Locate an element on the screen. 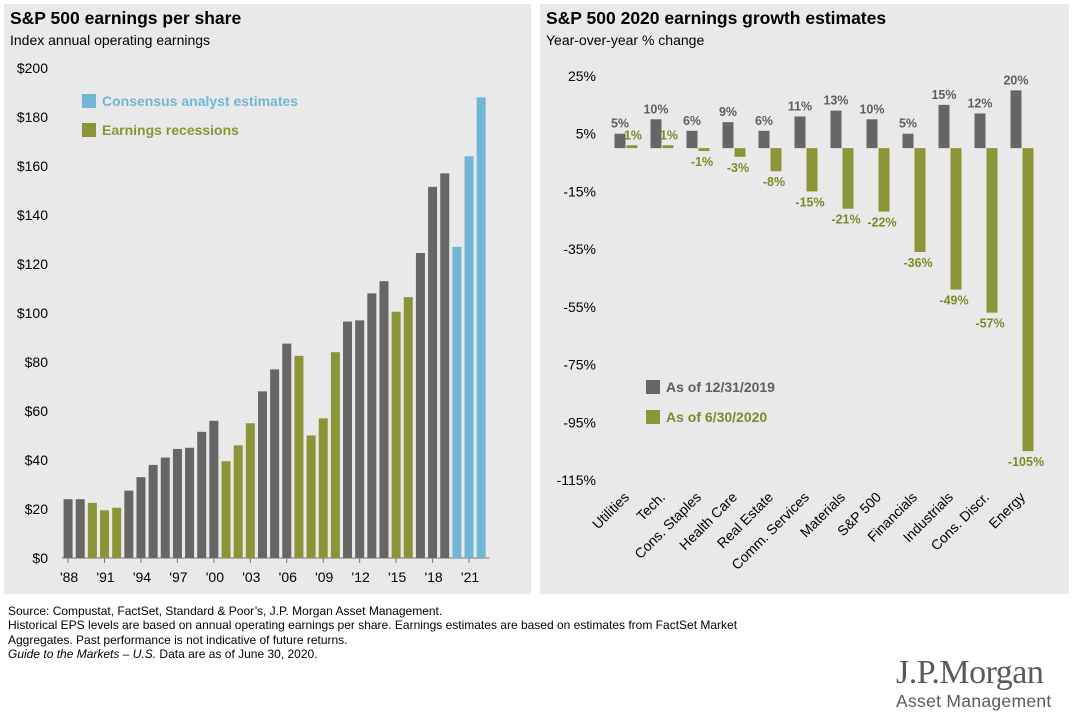  eps-x-tick-label: '88 is located at coordinates (69, 577).